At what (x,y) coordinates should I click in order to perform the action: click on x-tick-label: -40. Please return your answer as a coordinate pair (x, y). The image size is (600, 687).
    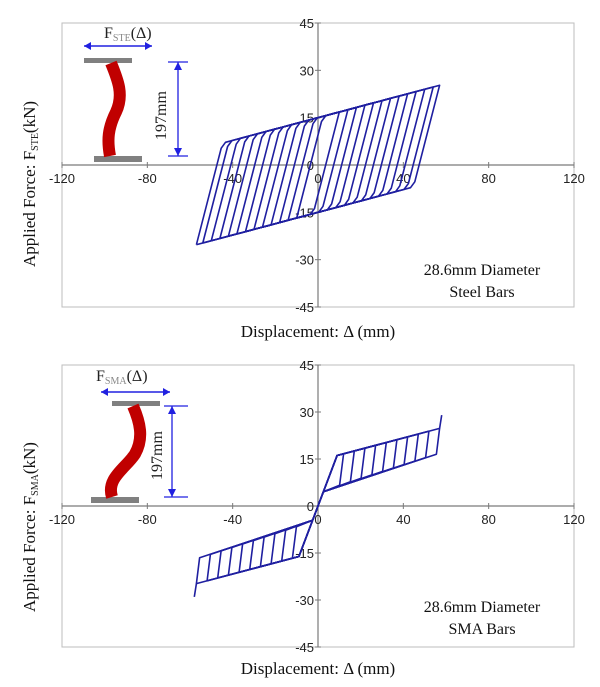
    Looking at the image, I should click on (232, 519).